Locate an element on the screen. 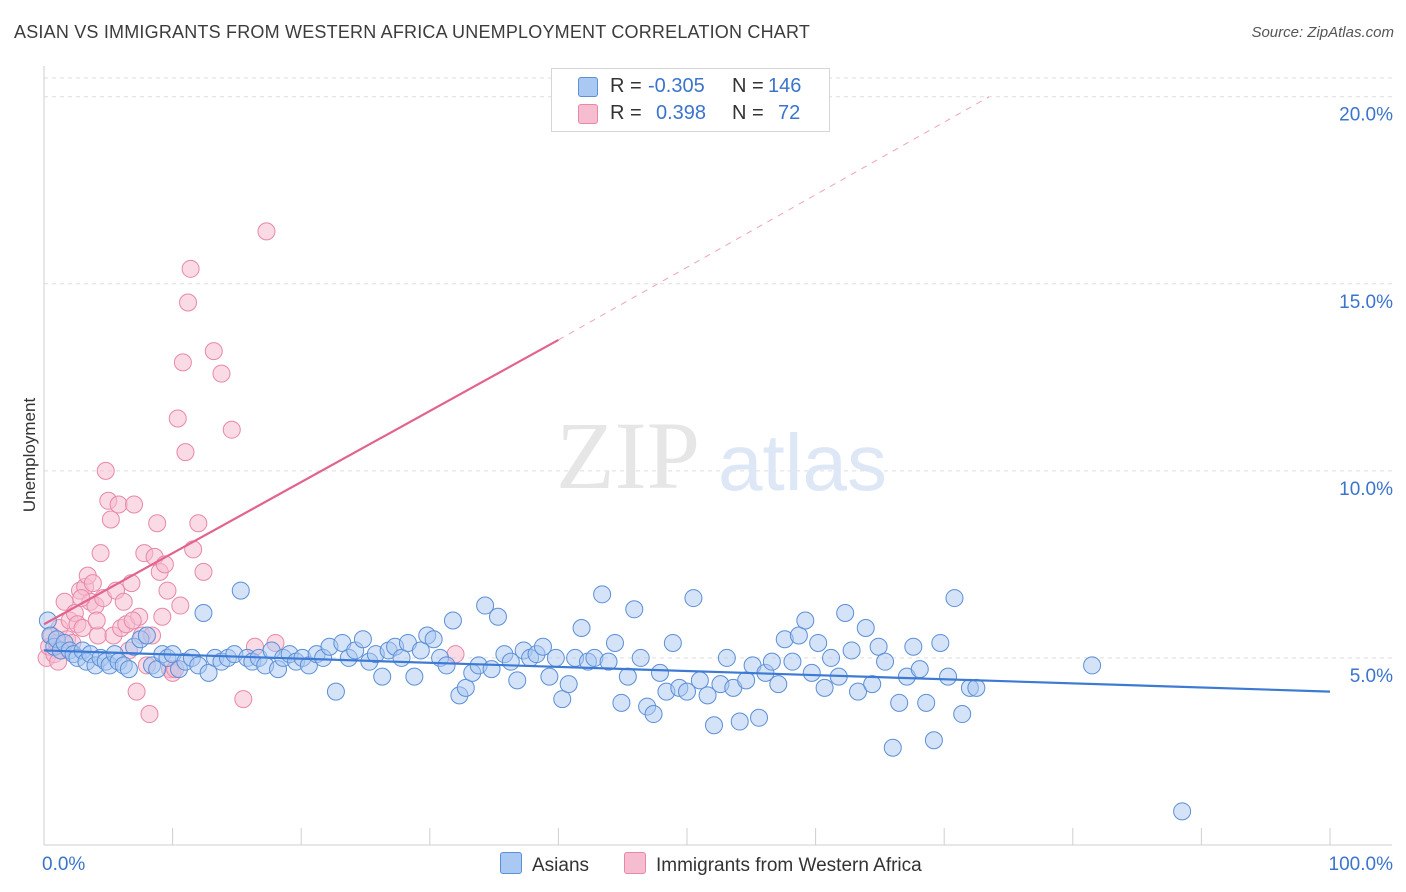 This screenshot has height=892, width=1406. legend-item-asians: Asians is located at coordinates (544, 864).